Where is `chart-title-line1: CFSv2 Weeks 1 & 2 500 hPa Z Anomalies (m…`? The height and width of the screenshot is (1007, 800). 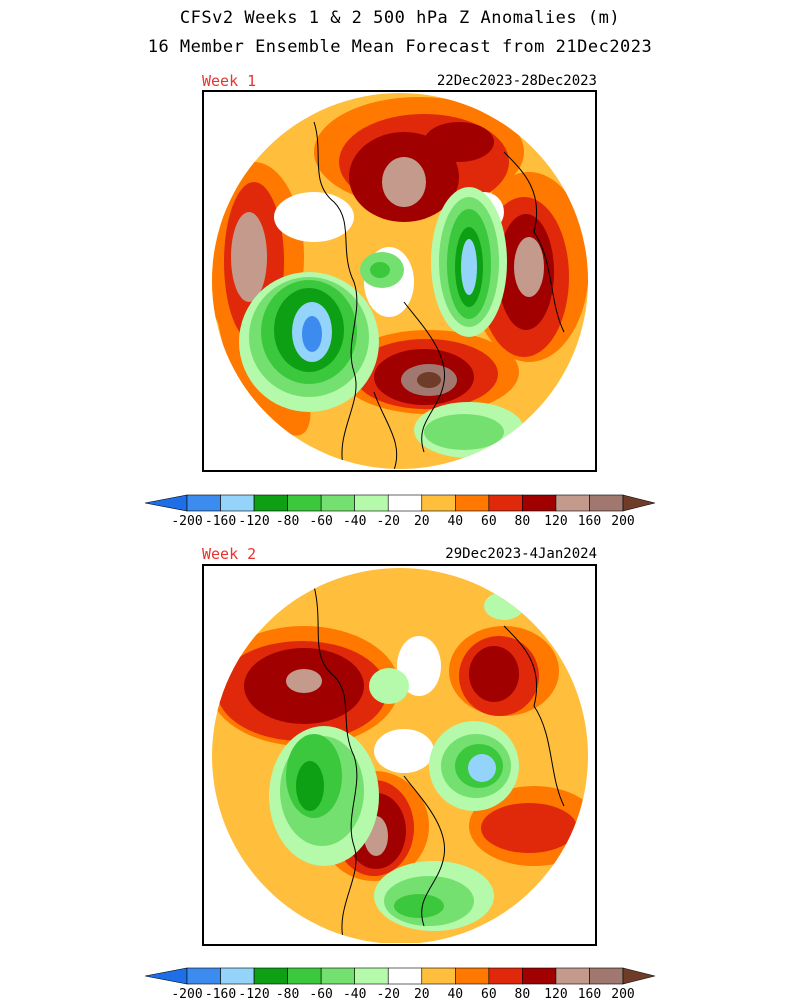
chart-title-line1: CFSv2 Weeks 1 & 2 500 hPa Z Anomalies (m… is located at coordinates (400, 18).